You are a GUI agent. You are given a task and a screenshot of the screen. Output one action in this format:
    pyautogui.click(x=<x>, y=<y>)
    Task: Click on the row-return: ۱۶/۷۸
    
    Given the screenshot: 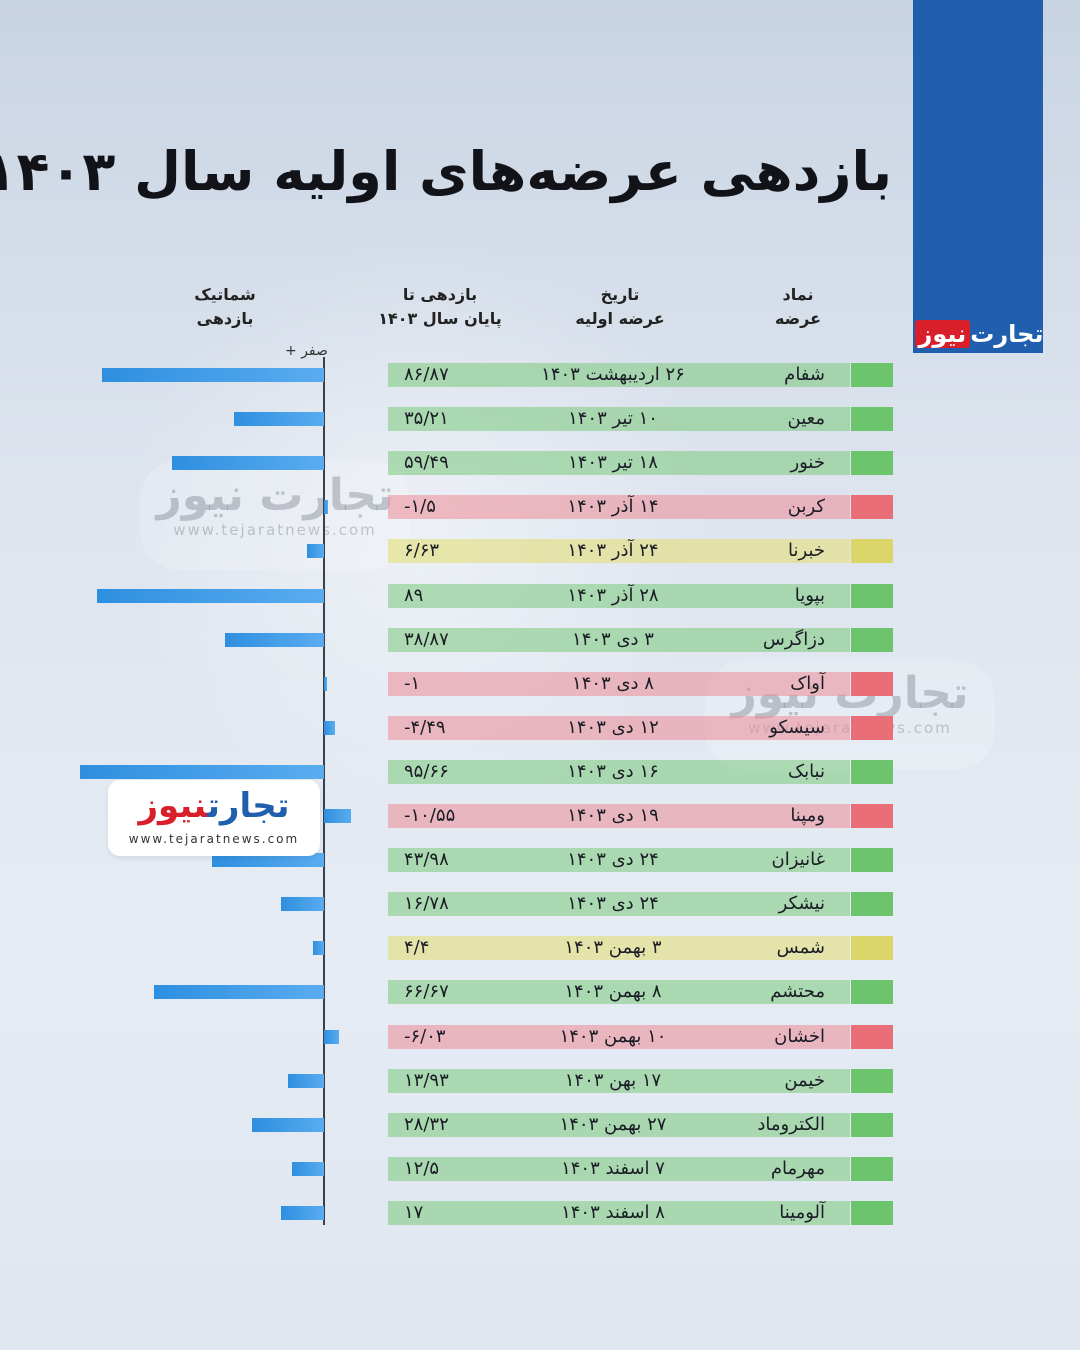 What is the action you would take?
    pyautogui.click(x=426, y=903)
    